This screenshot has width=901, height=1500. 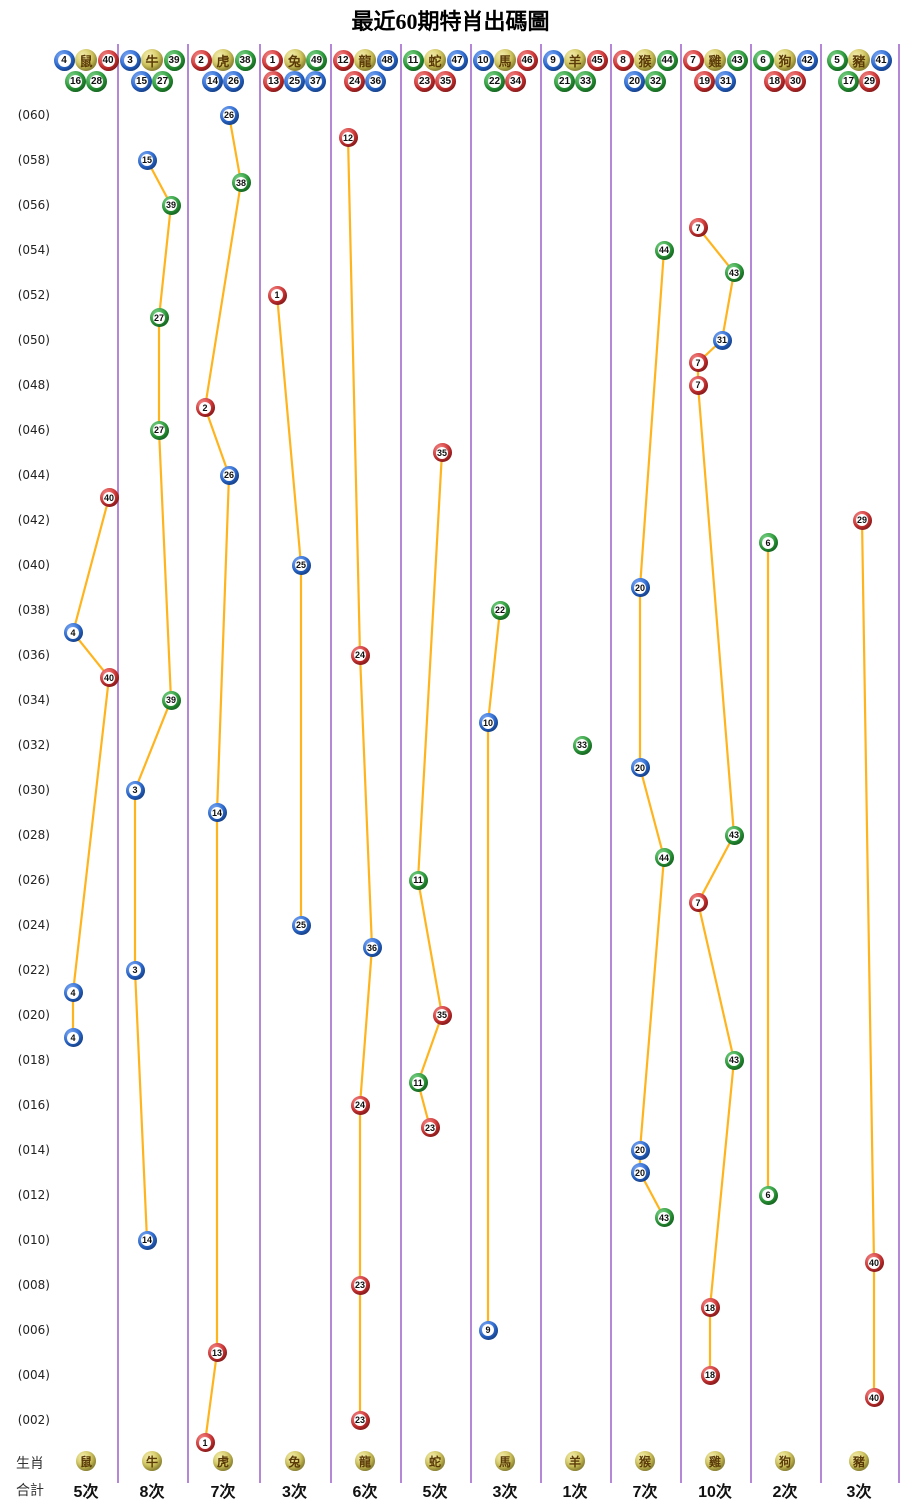 What do you see at coordinates (645, 1492) in the screenshot?
I see `count-label: 7次` at bounding box center [645, 1492].